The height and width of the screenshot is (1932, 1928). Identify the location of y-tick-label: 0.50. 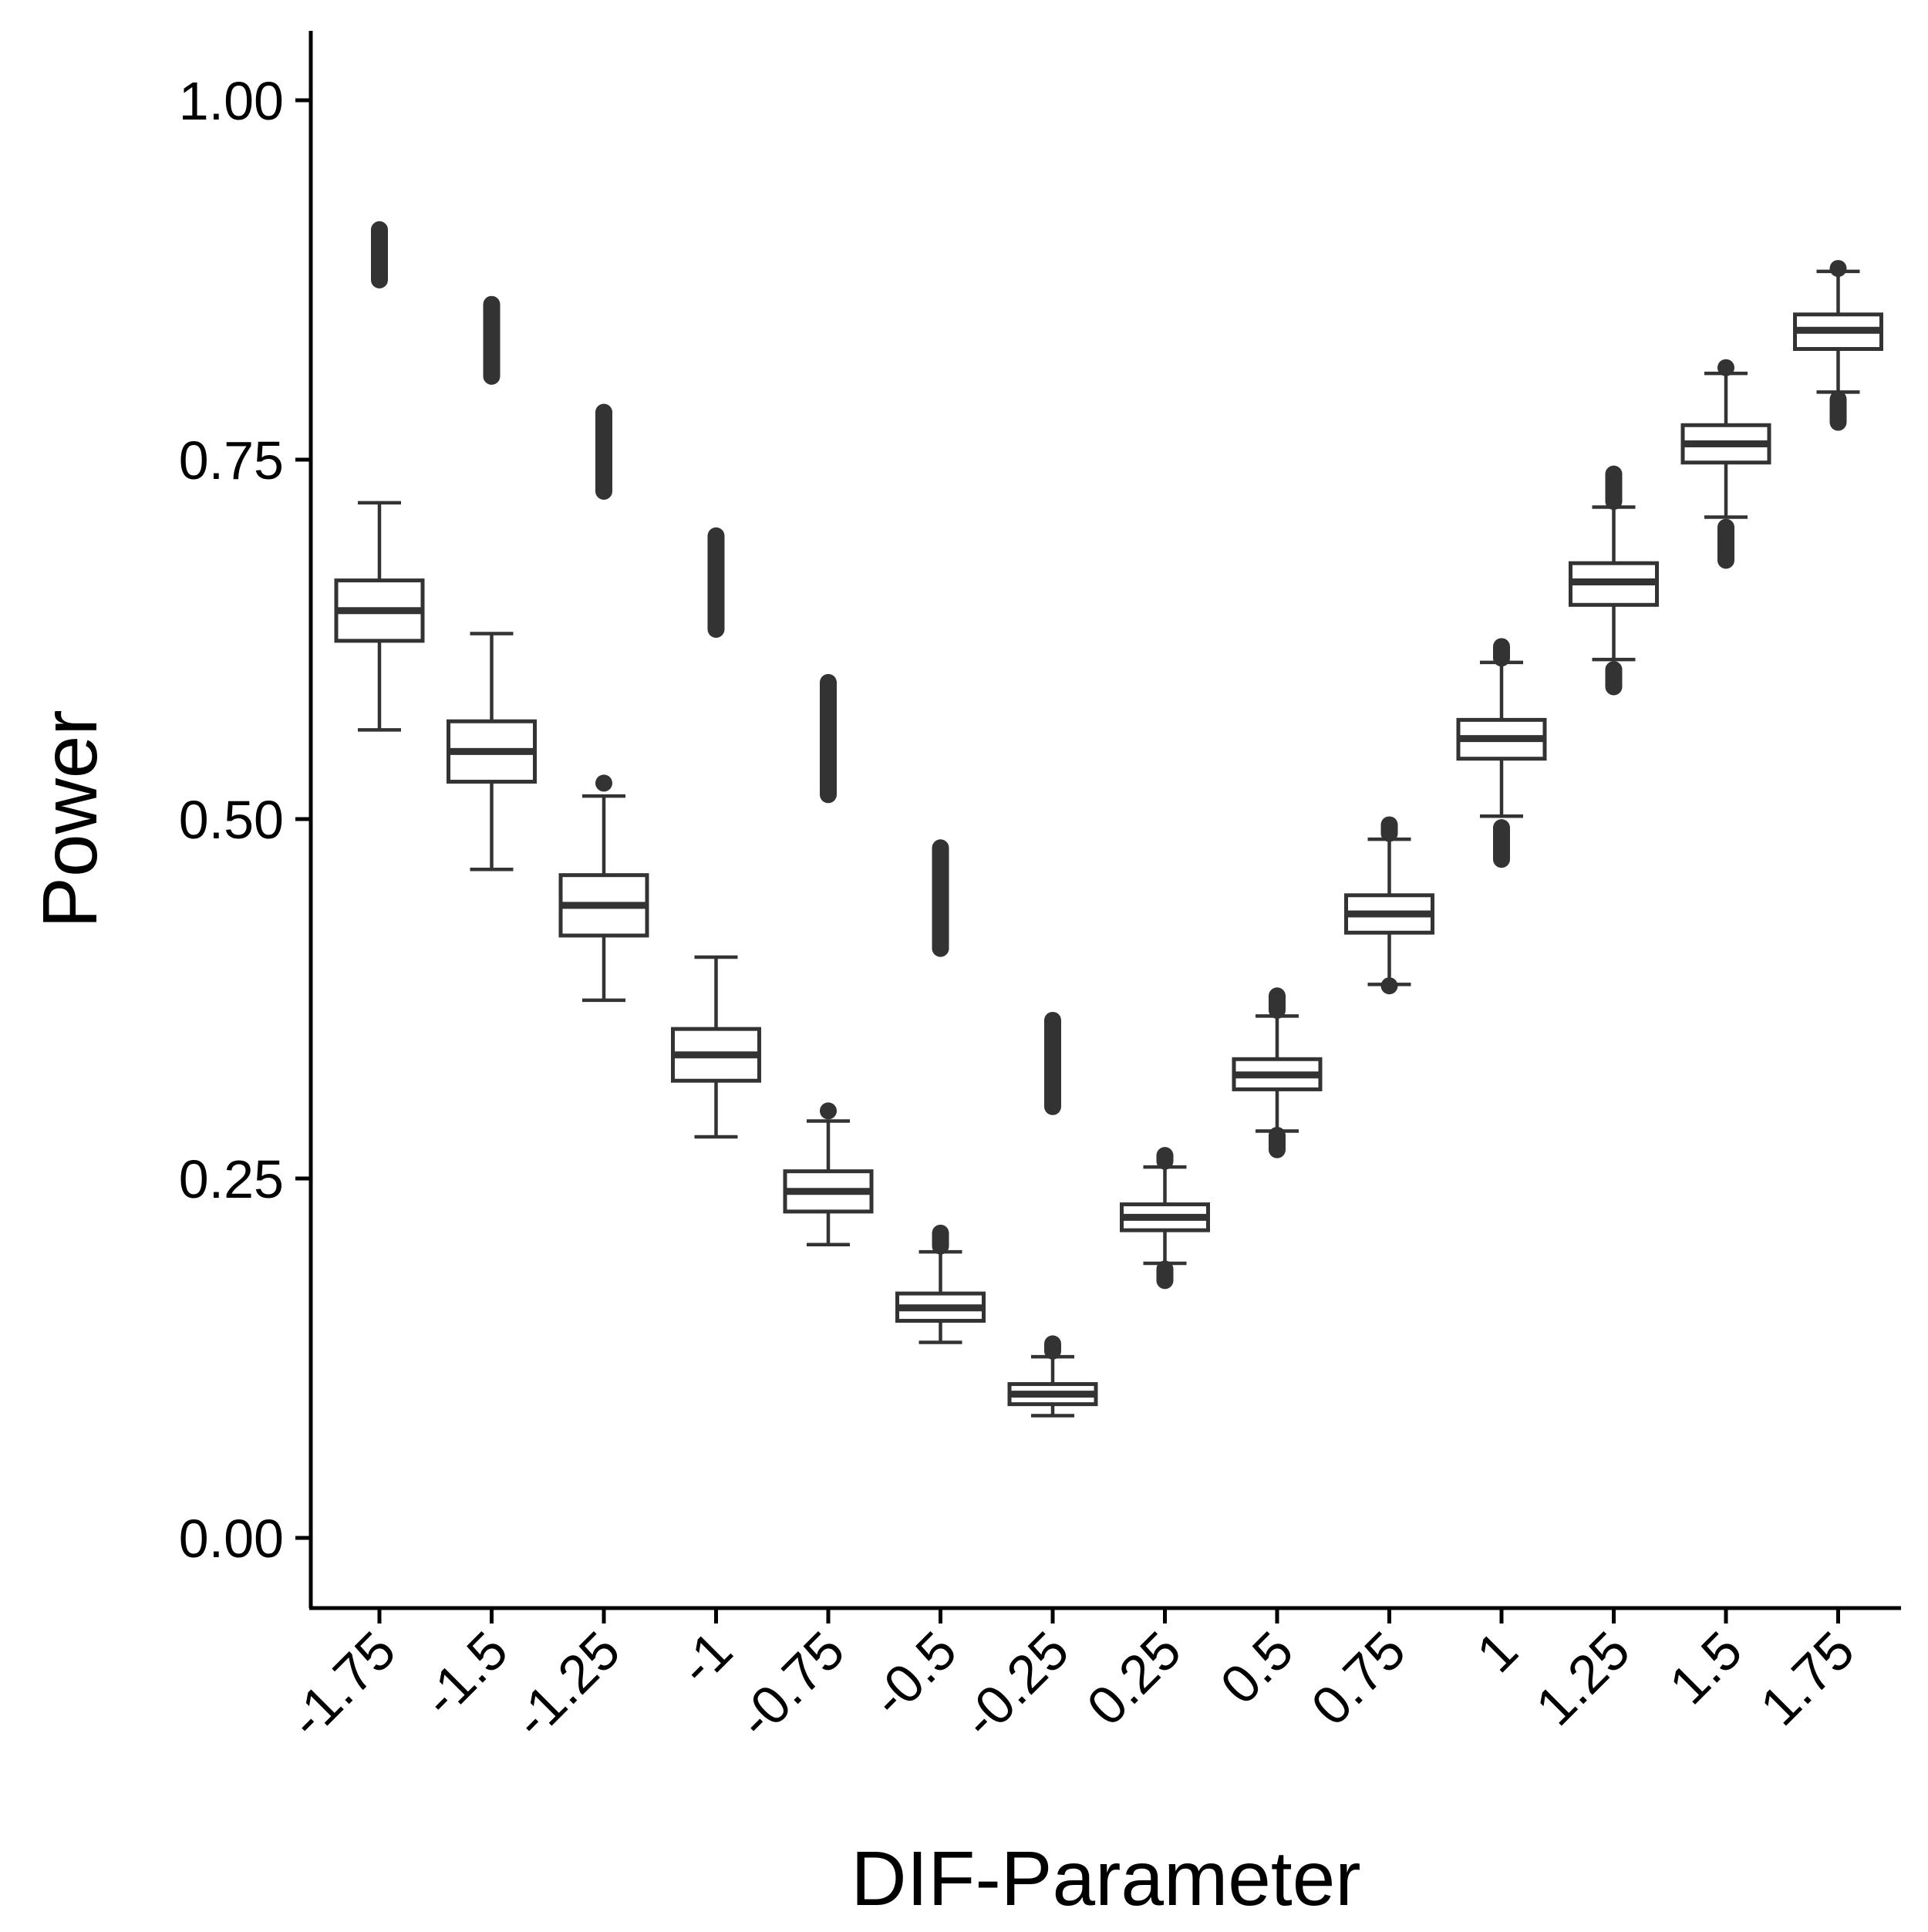
(232, 820).